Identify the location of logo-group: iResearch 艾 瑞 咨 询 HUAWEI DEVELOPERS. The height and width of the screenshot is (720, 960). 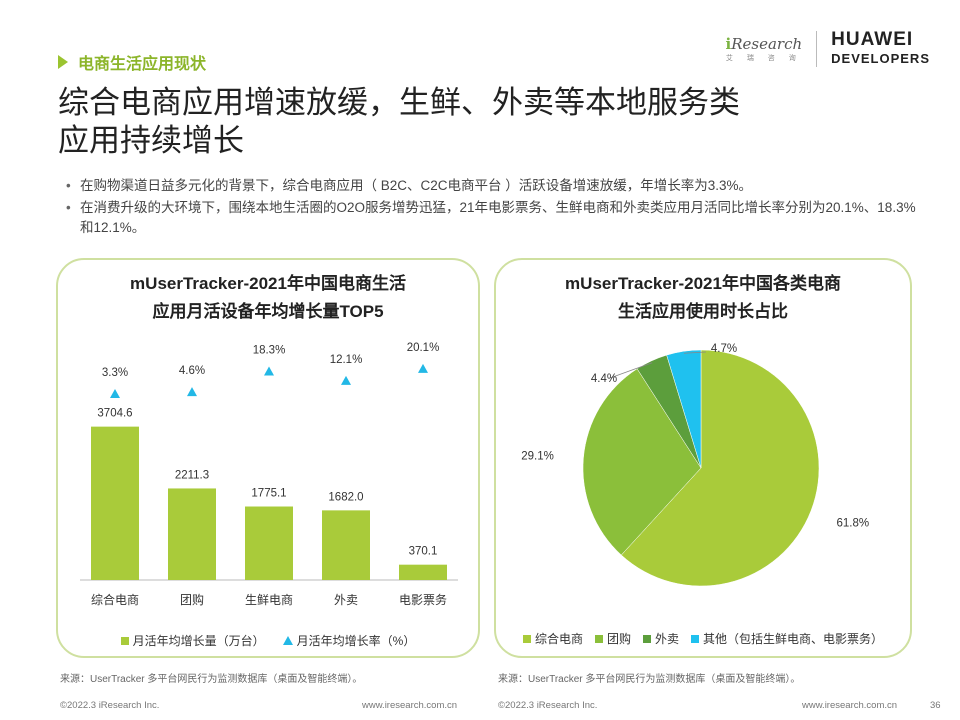
(828, 49).